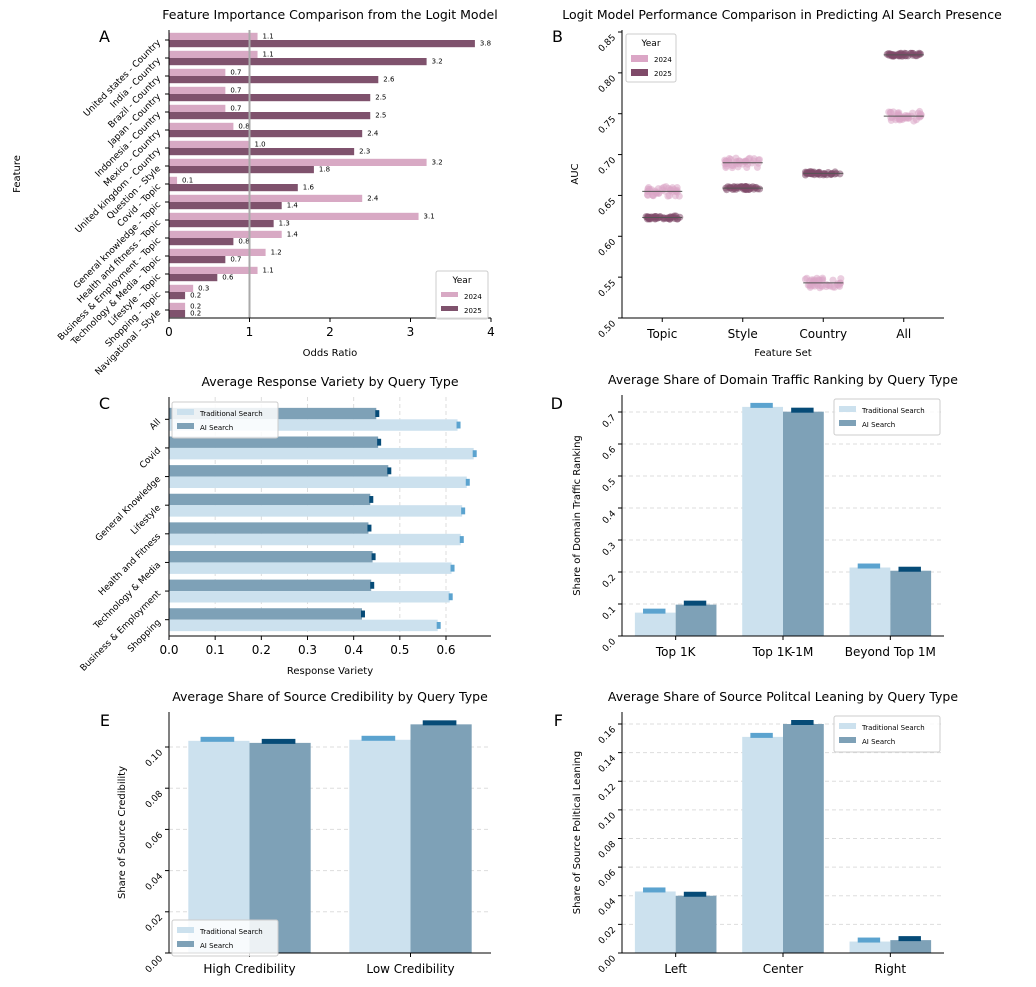  Describe the element at coordinates (782, 353) in the screenshot. I see `x-axis-label: Feature Set` at that location.